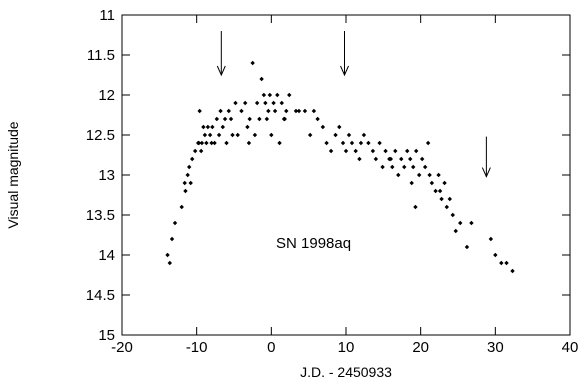 This screenshot has height=383, width=584. Describe the element at coordinates (197, 347) in the screenshot. I see `x-tick-label: -10` at that location.